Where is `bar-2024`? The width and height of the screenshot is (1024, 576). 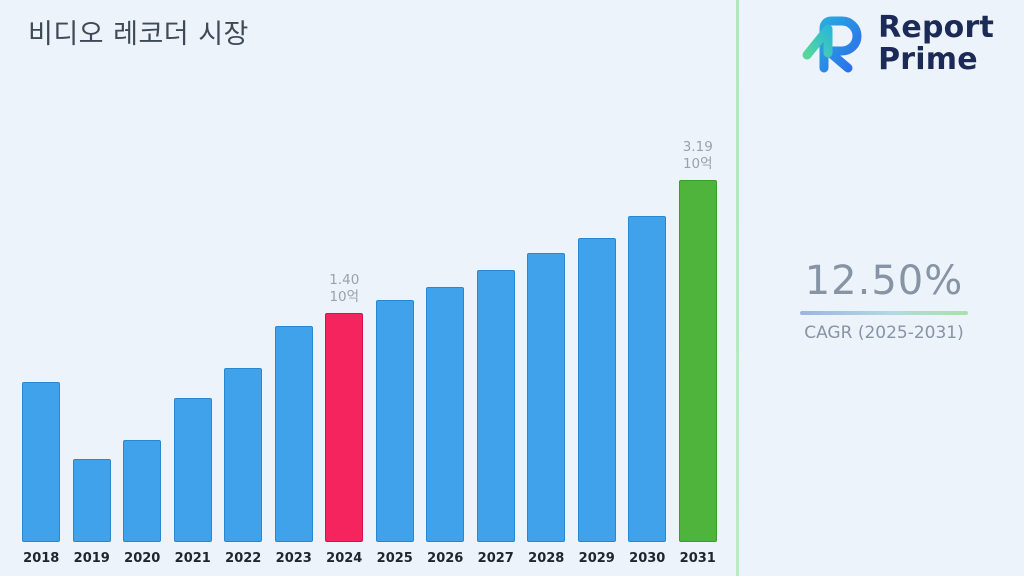
bar-2024 is located at coordinates (344, 427).